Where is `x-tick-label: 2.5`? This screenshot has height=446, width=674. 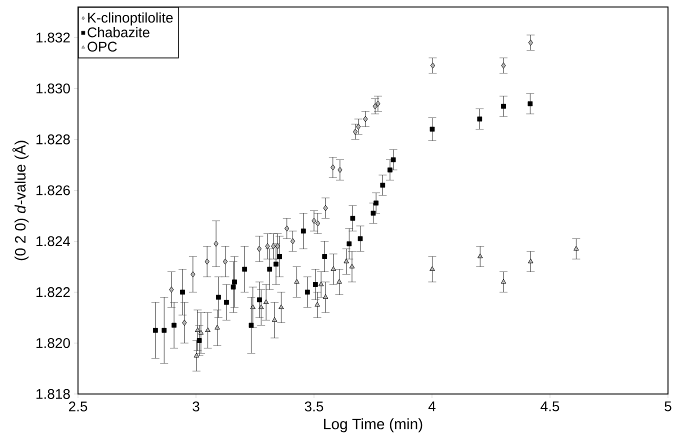
x-tick-label: 2.5 is located at coordinates (78, 407).